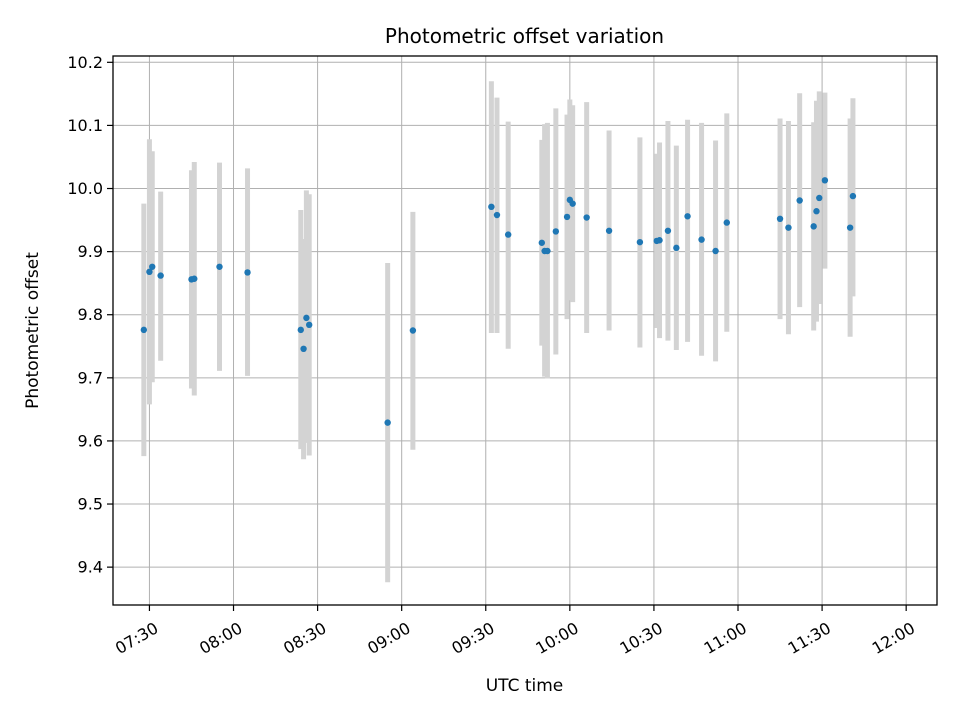 The height and width of the screenshot is (720, 960). What do you see at coordinates (90, 567) in the screenshot?
I see `y-tick-label: 9.4` at bounding box center [90, 567].